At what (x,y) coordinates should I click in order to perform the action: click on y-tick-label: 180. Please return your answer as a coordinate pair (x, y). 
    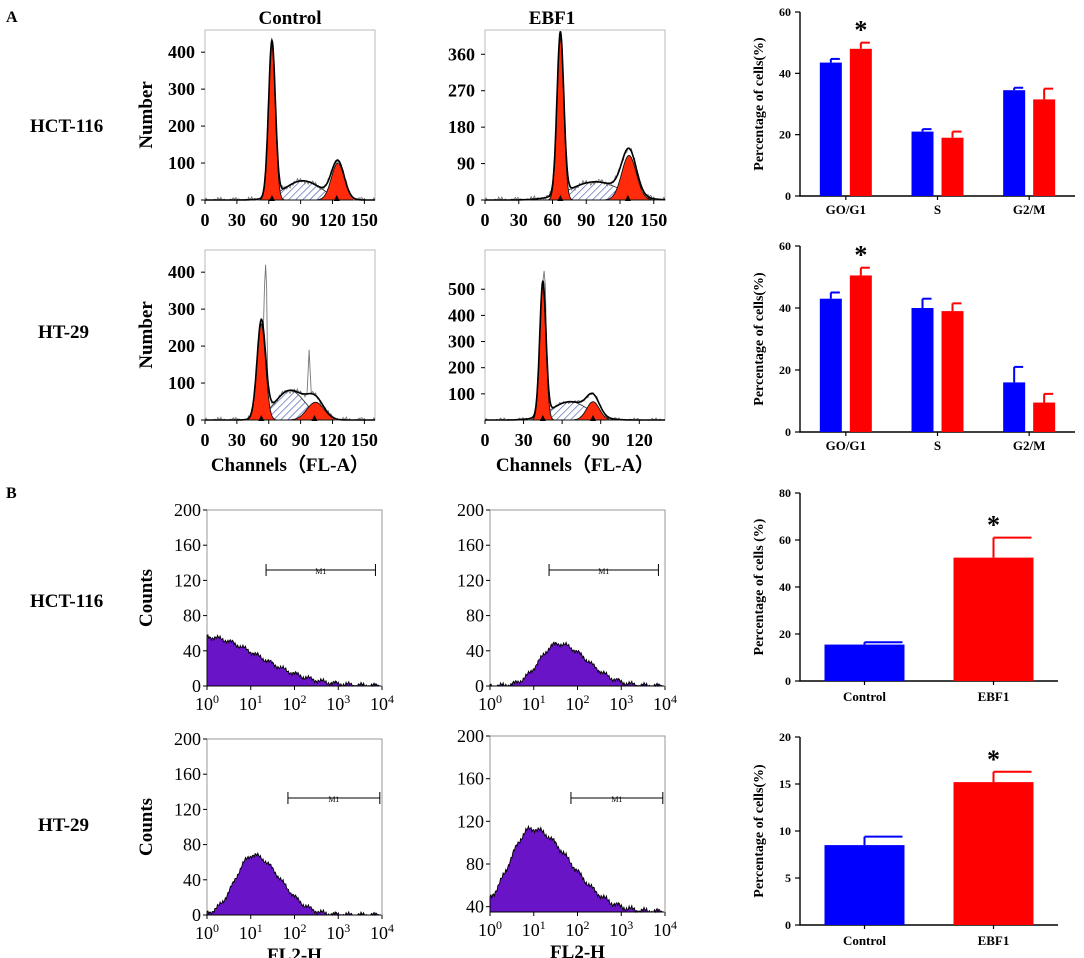
    Looking at the image, I should click on (461, 127).